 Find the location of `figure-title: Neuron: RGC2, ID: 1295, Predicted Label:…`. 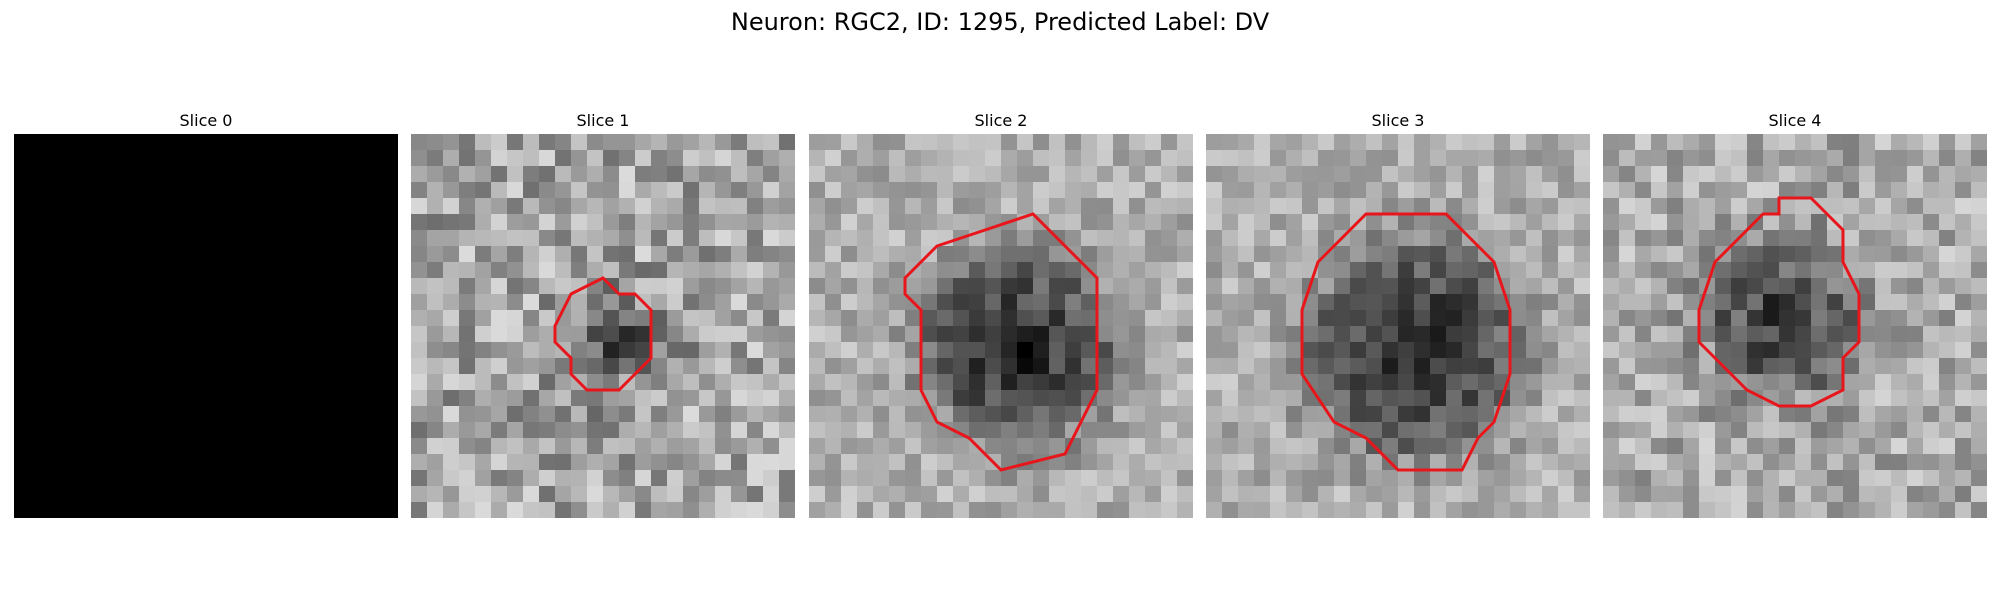

figure-title: Neuron: RGC2, ID: 1295, Predicted Label:… is located at coordinates (1000, 22).